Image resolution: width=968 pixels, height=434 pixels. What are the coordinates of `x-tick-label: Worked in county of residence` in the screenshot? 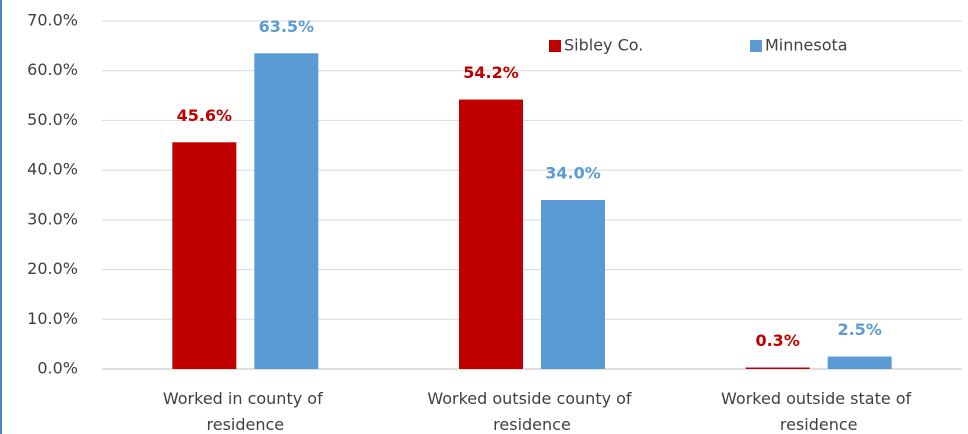 It's located at (245, 411).